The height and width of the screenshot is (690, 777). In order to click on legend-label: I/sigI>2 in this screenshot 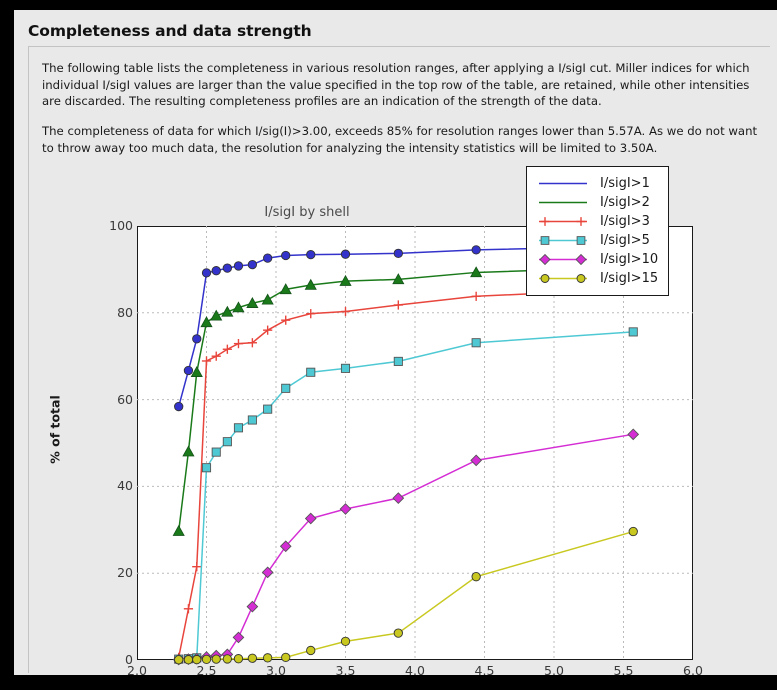, I will do `click(625, 202)`.